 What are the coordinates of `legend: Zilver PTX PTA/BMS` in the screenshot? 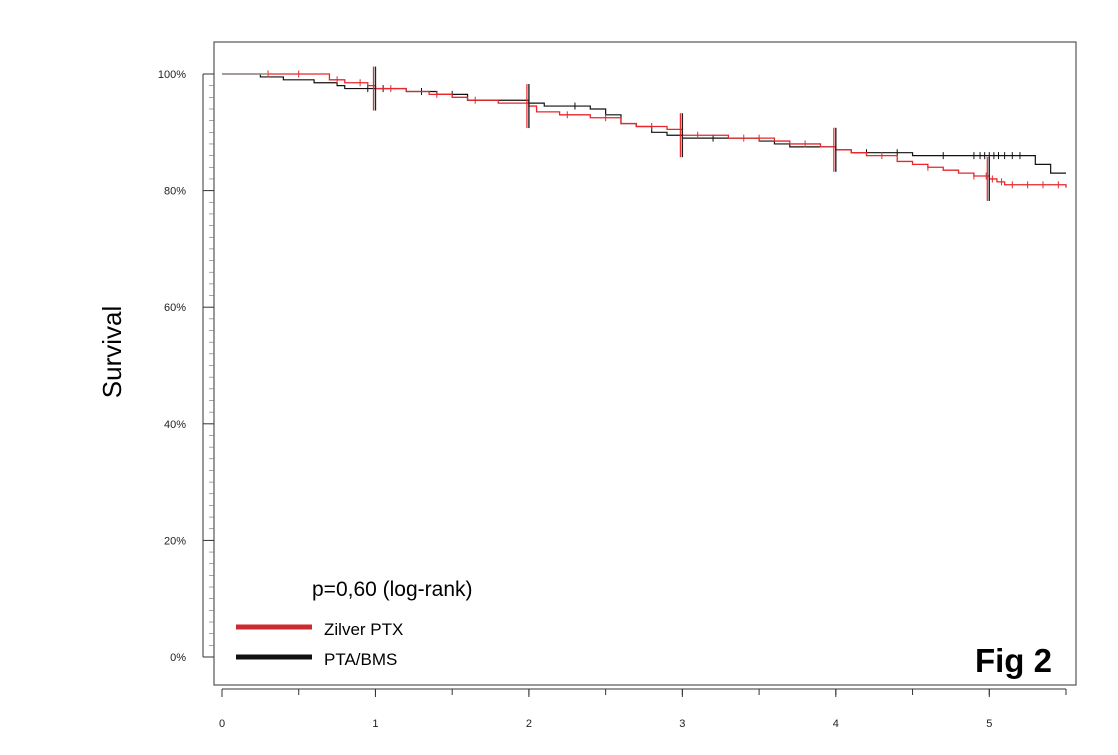 It's located at (319, 644).